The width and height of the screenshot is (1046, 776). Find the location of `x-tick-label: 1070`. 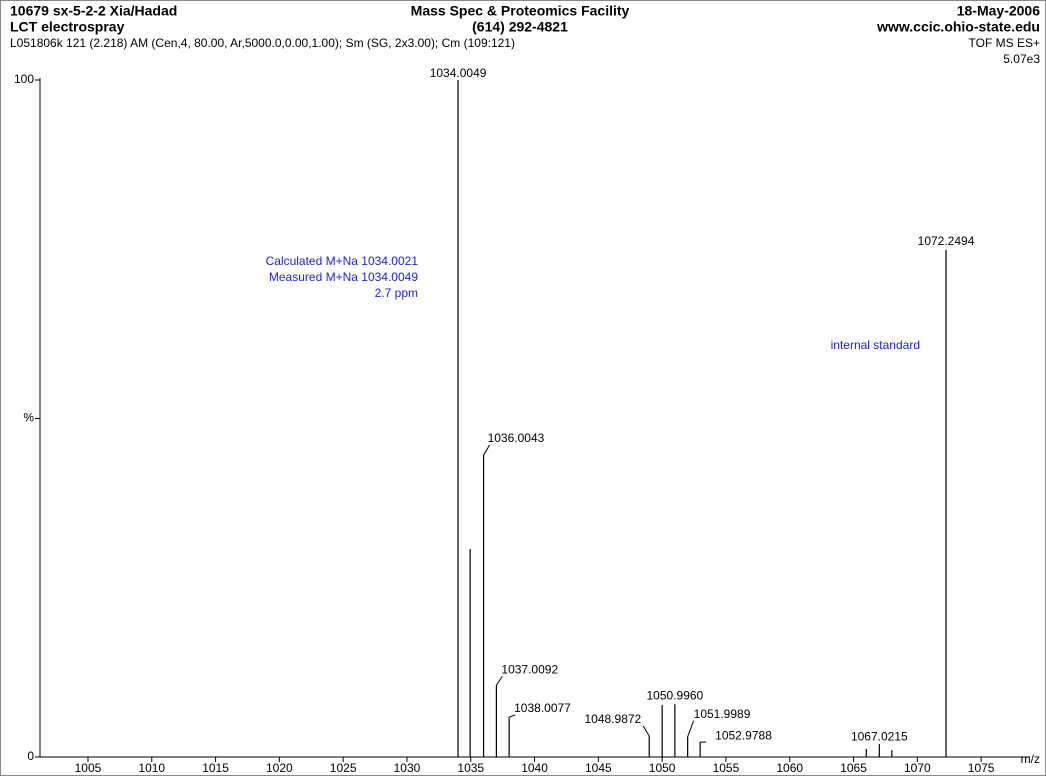

x-tick-label: 1070 is located at coordinates (917, 768).